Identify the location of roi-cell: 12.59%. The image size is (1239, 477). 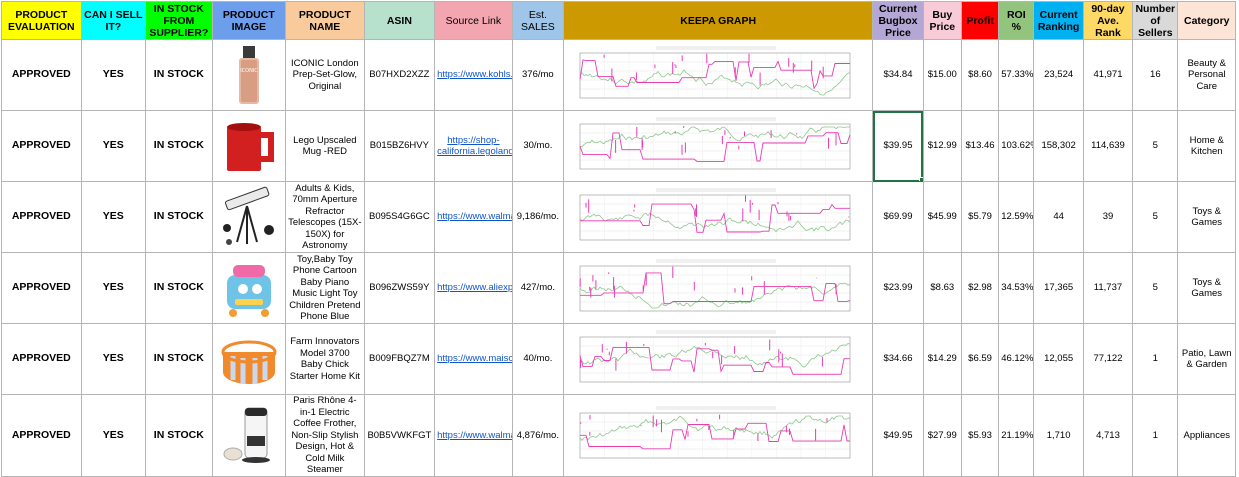
(1016, 217).